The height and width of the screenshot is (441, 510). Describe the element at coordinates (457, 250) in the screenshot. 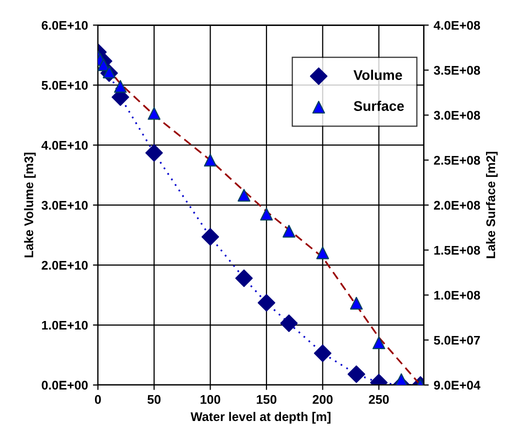

I see `y2-tick-label: 1.5E+08` at that location.